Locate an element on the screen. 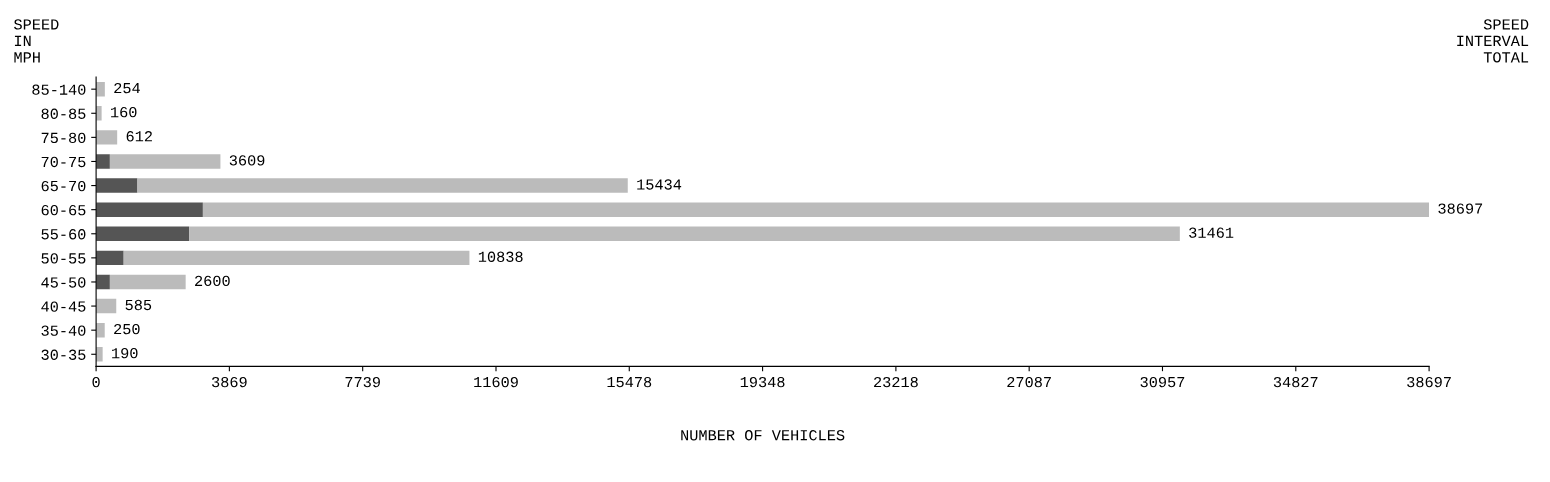 This screenshot has height=482, width=1550. total-label: 38697 is located at coordinates (1460, 208).